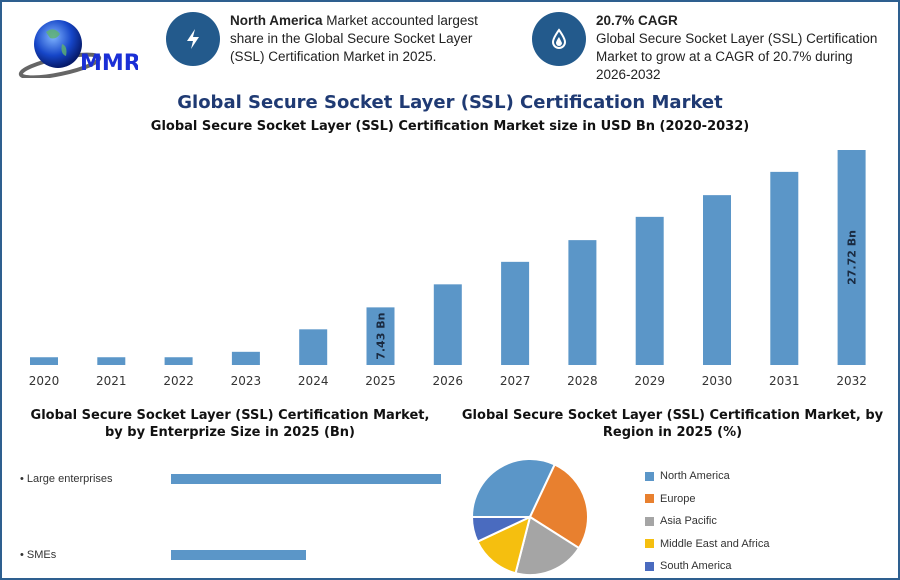 Image resolution: width=900 pixels, height=580 pixels. What do you see at coordinates (559, 39) in the screenshot?
I see `drop-icon` at bounding box center [559, 39].